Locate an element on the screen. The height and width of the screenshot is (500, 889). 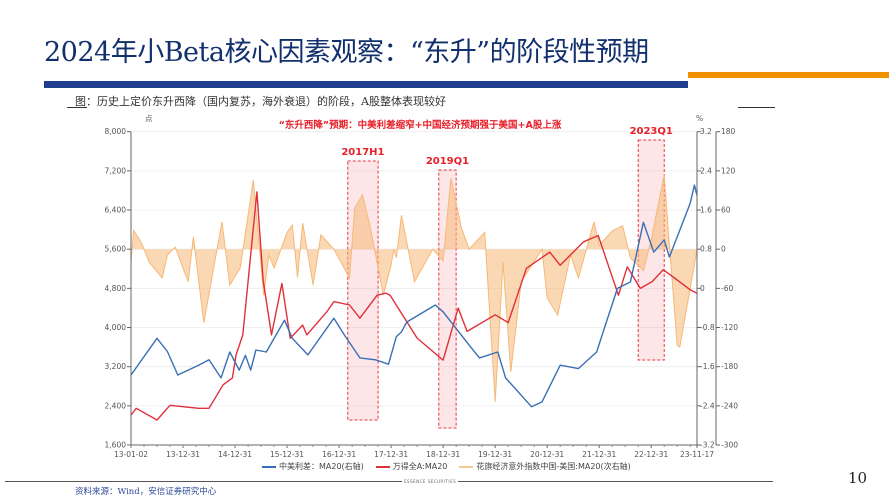
right-axis2-tick-label: -300 is located at coordinates (729, 445).